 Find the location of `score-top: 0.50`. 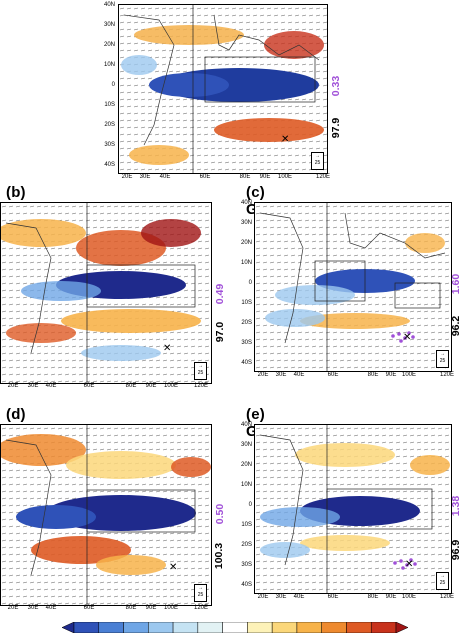

score-top: 0.50 is located at coordinates (220, 514).